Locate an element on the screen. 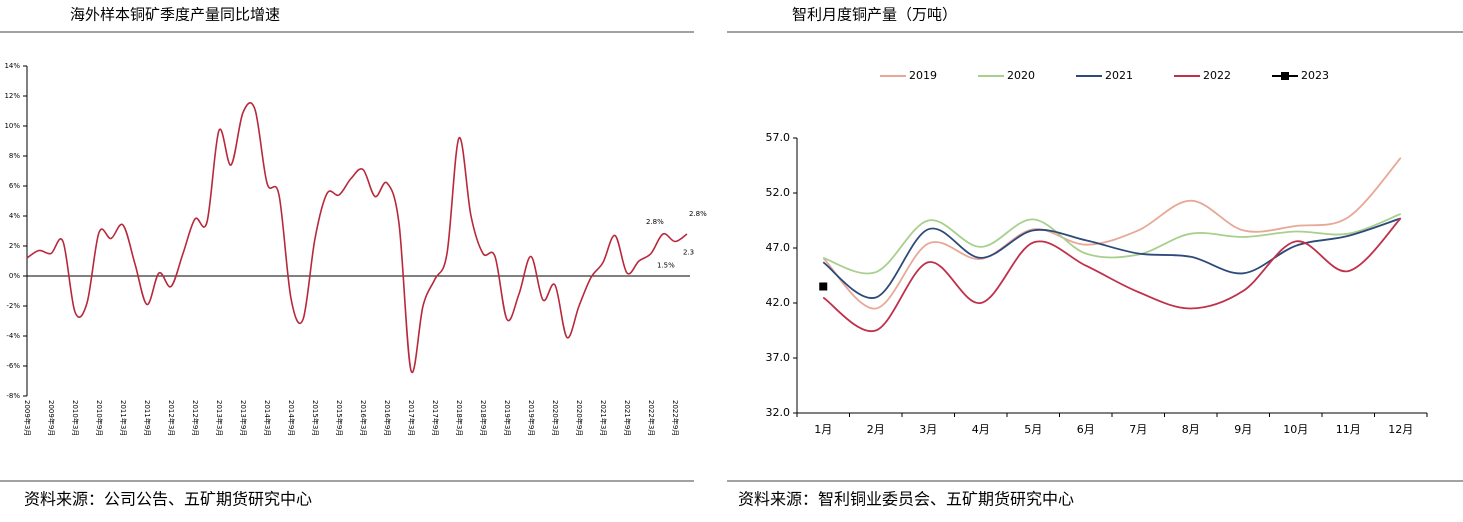 The image size is (1463, 522). x-tick-label: 2013年3月 is located at coordinates (219, 418).